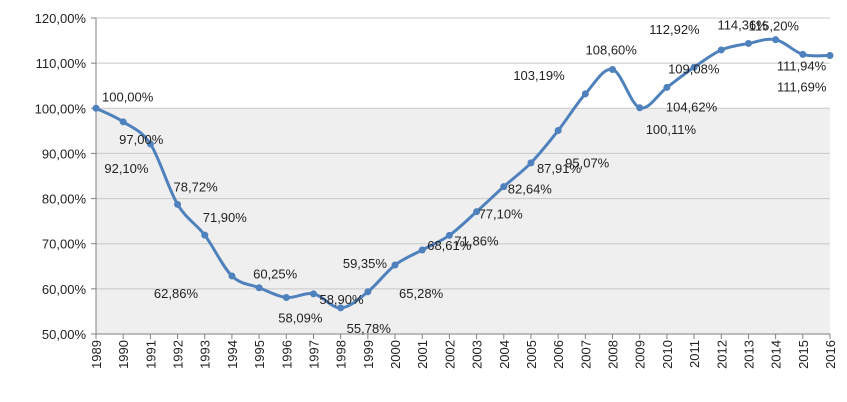 This screenshot has width=847, height=402. Describe the element at coordinates (341, 354) in the screenshot. I see `x-tick-label: 1998` at that location.